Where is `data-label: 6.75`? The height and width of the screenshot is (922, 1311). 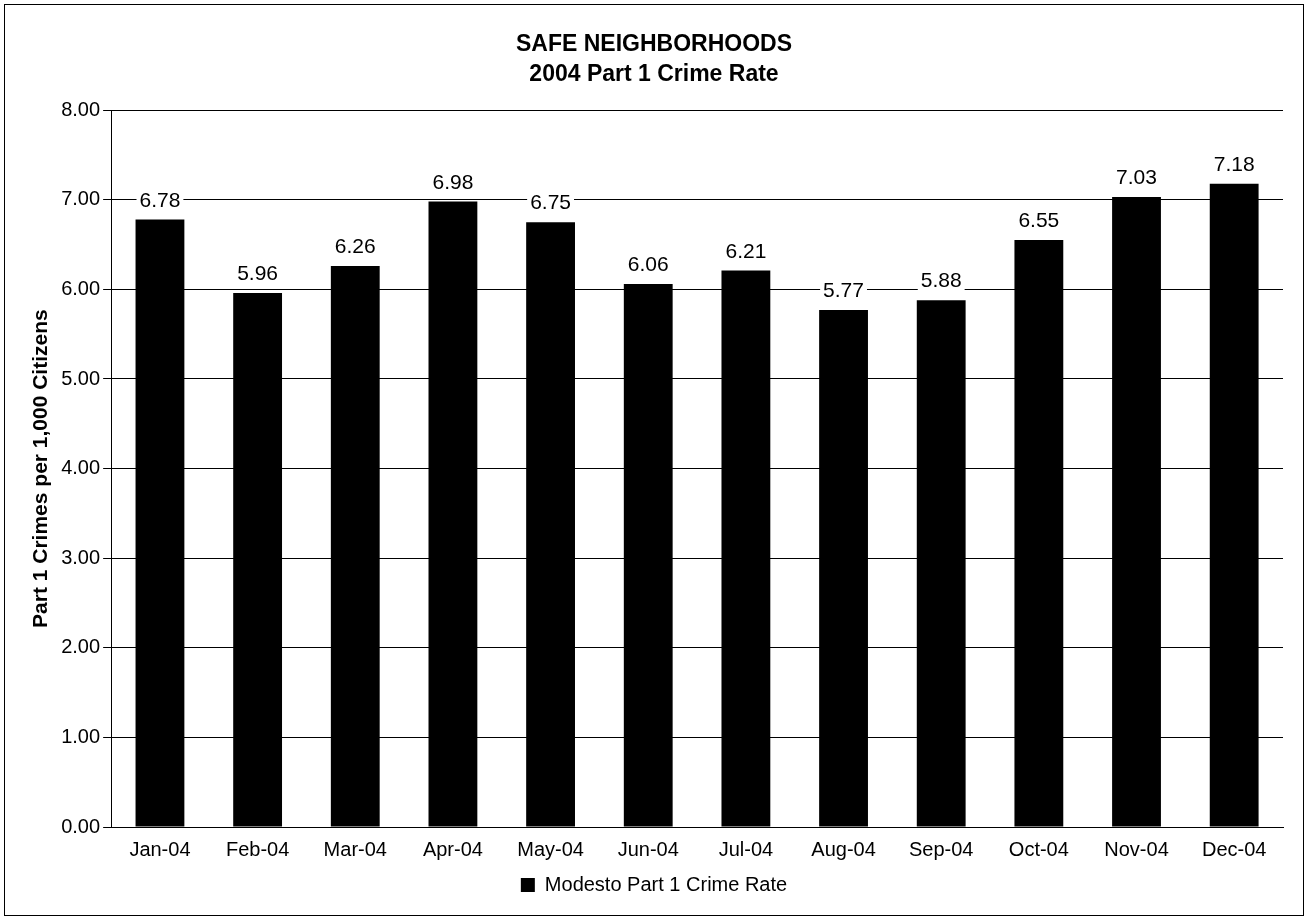
data-label: 6.75 is located at coordinates (551, 202).